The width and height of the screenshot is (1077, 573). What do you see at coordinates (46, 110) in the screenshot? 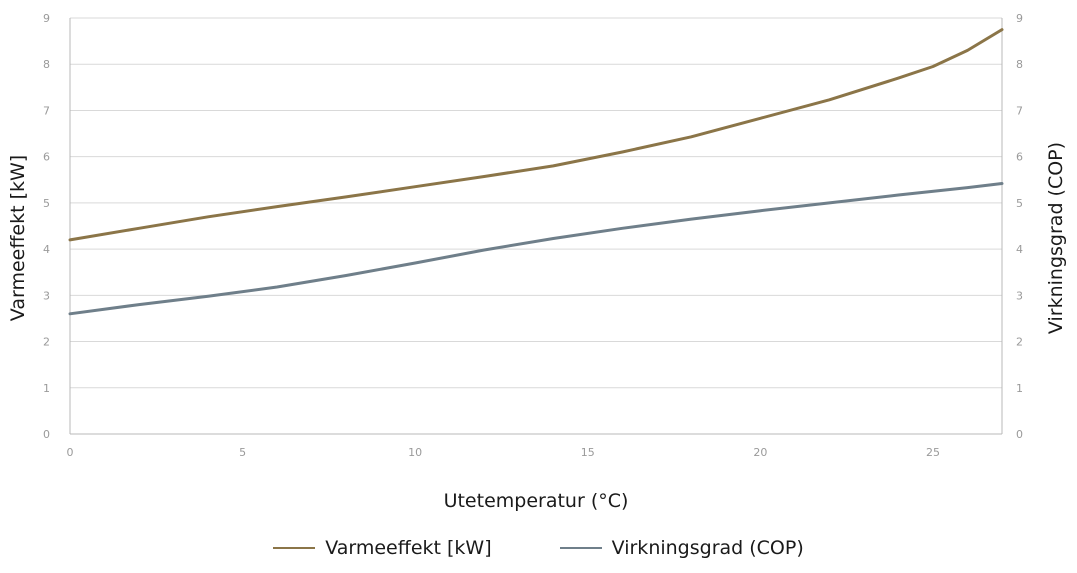
I see `y-left-tick-label: 7` at bounding box center [46, 110].